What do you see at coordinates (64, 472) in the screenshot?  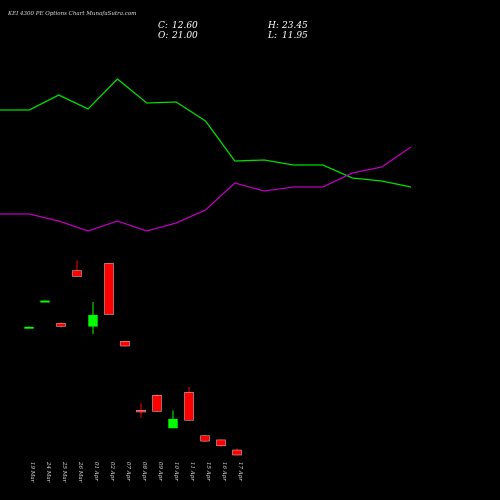 I see `x-tick-label: 25 Mar` at bounding box center [64, 472].